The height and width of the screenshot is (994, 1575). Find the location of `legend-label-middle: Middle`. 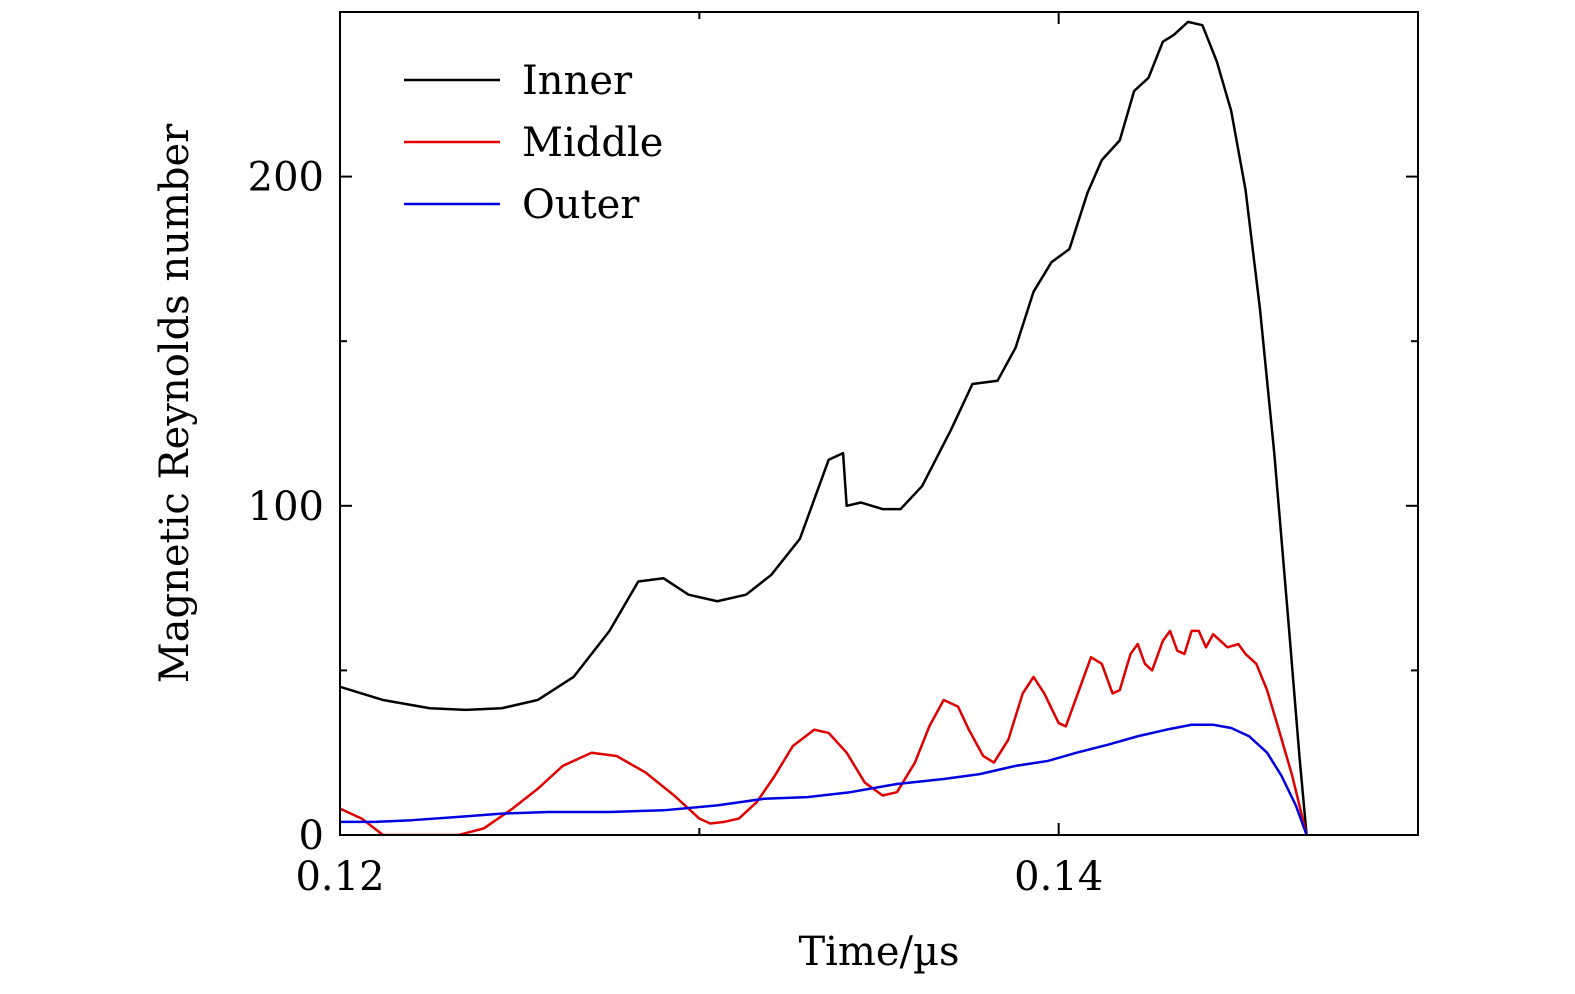

legend-label-middle: Middle is located at coordinates (592, 143).